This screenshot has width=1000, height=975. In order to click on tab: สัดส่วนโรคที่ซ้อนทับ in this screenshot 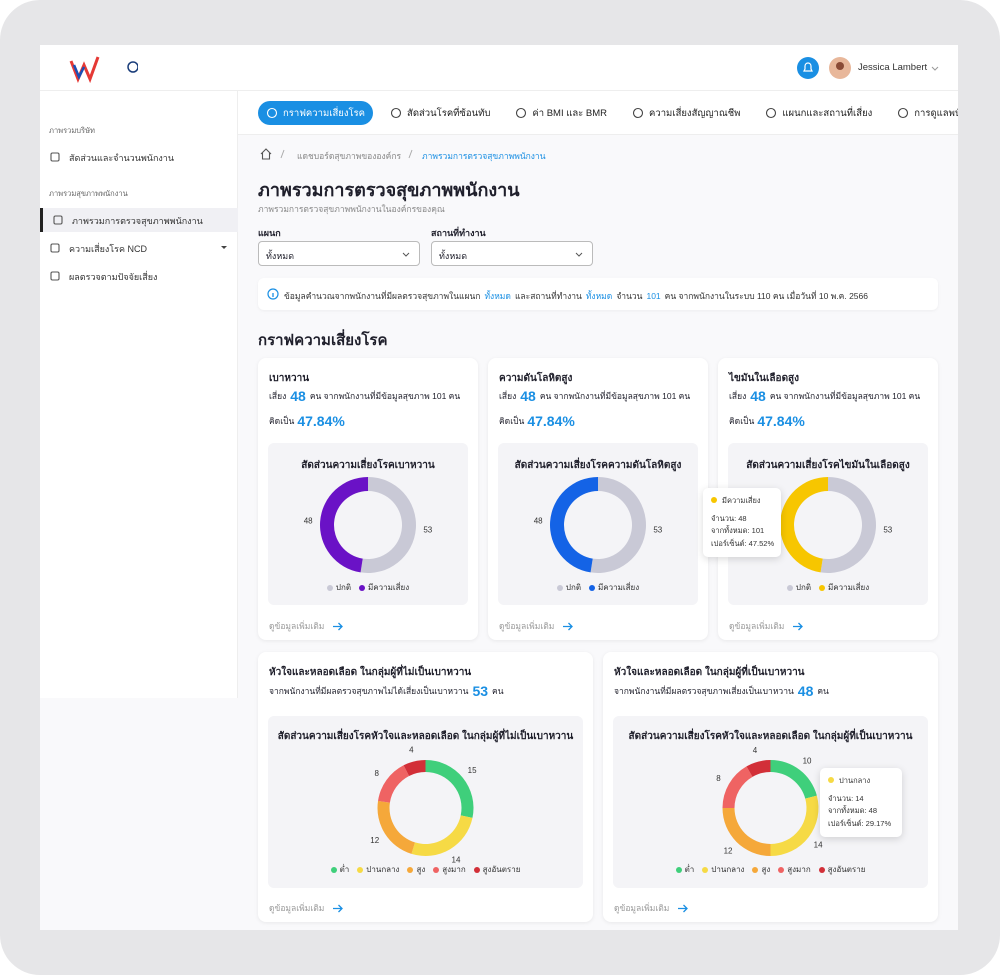, I will do `click(440, 113)`.